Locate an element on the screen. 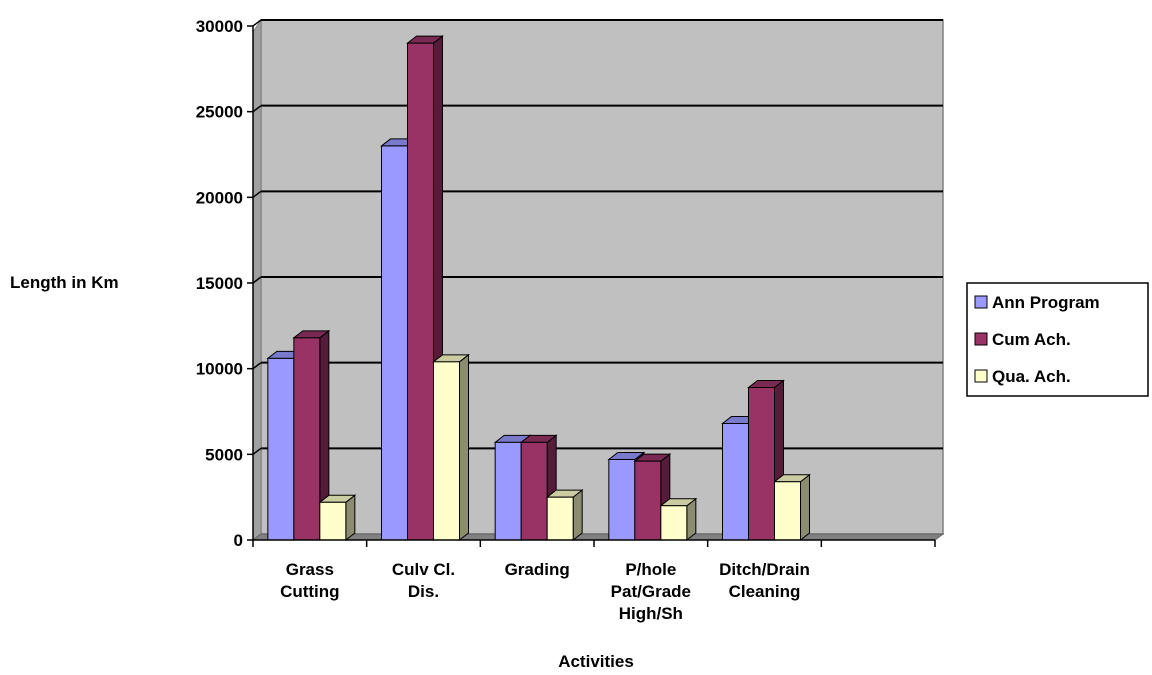 The width and height of the screenshot is (1152, 675). y-tick-label: 25000 is located at coordinates (219, 112).